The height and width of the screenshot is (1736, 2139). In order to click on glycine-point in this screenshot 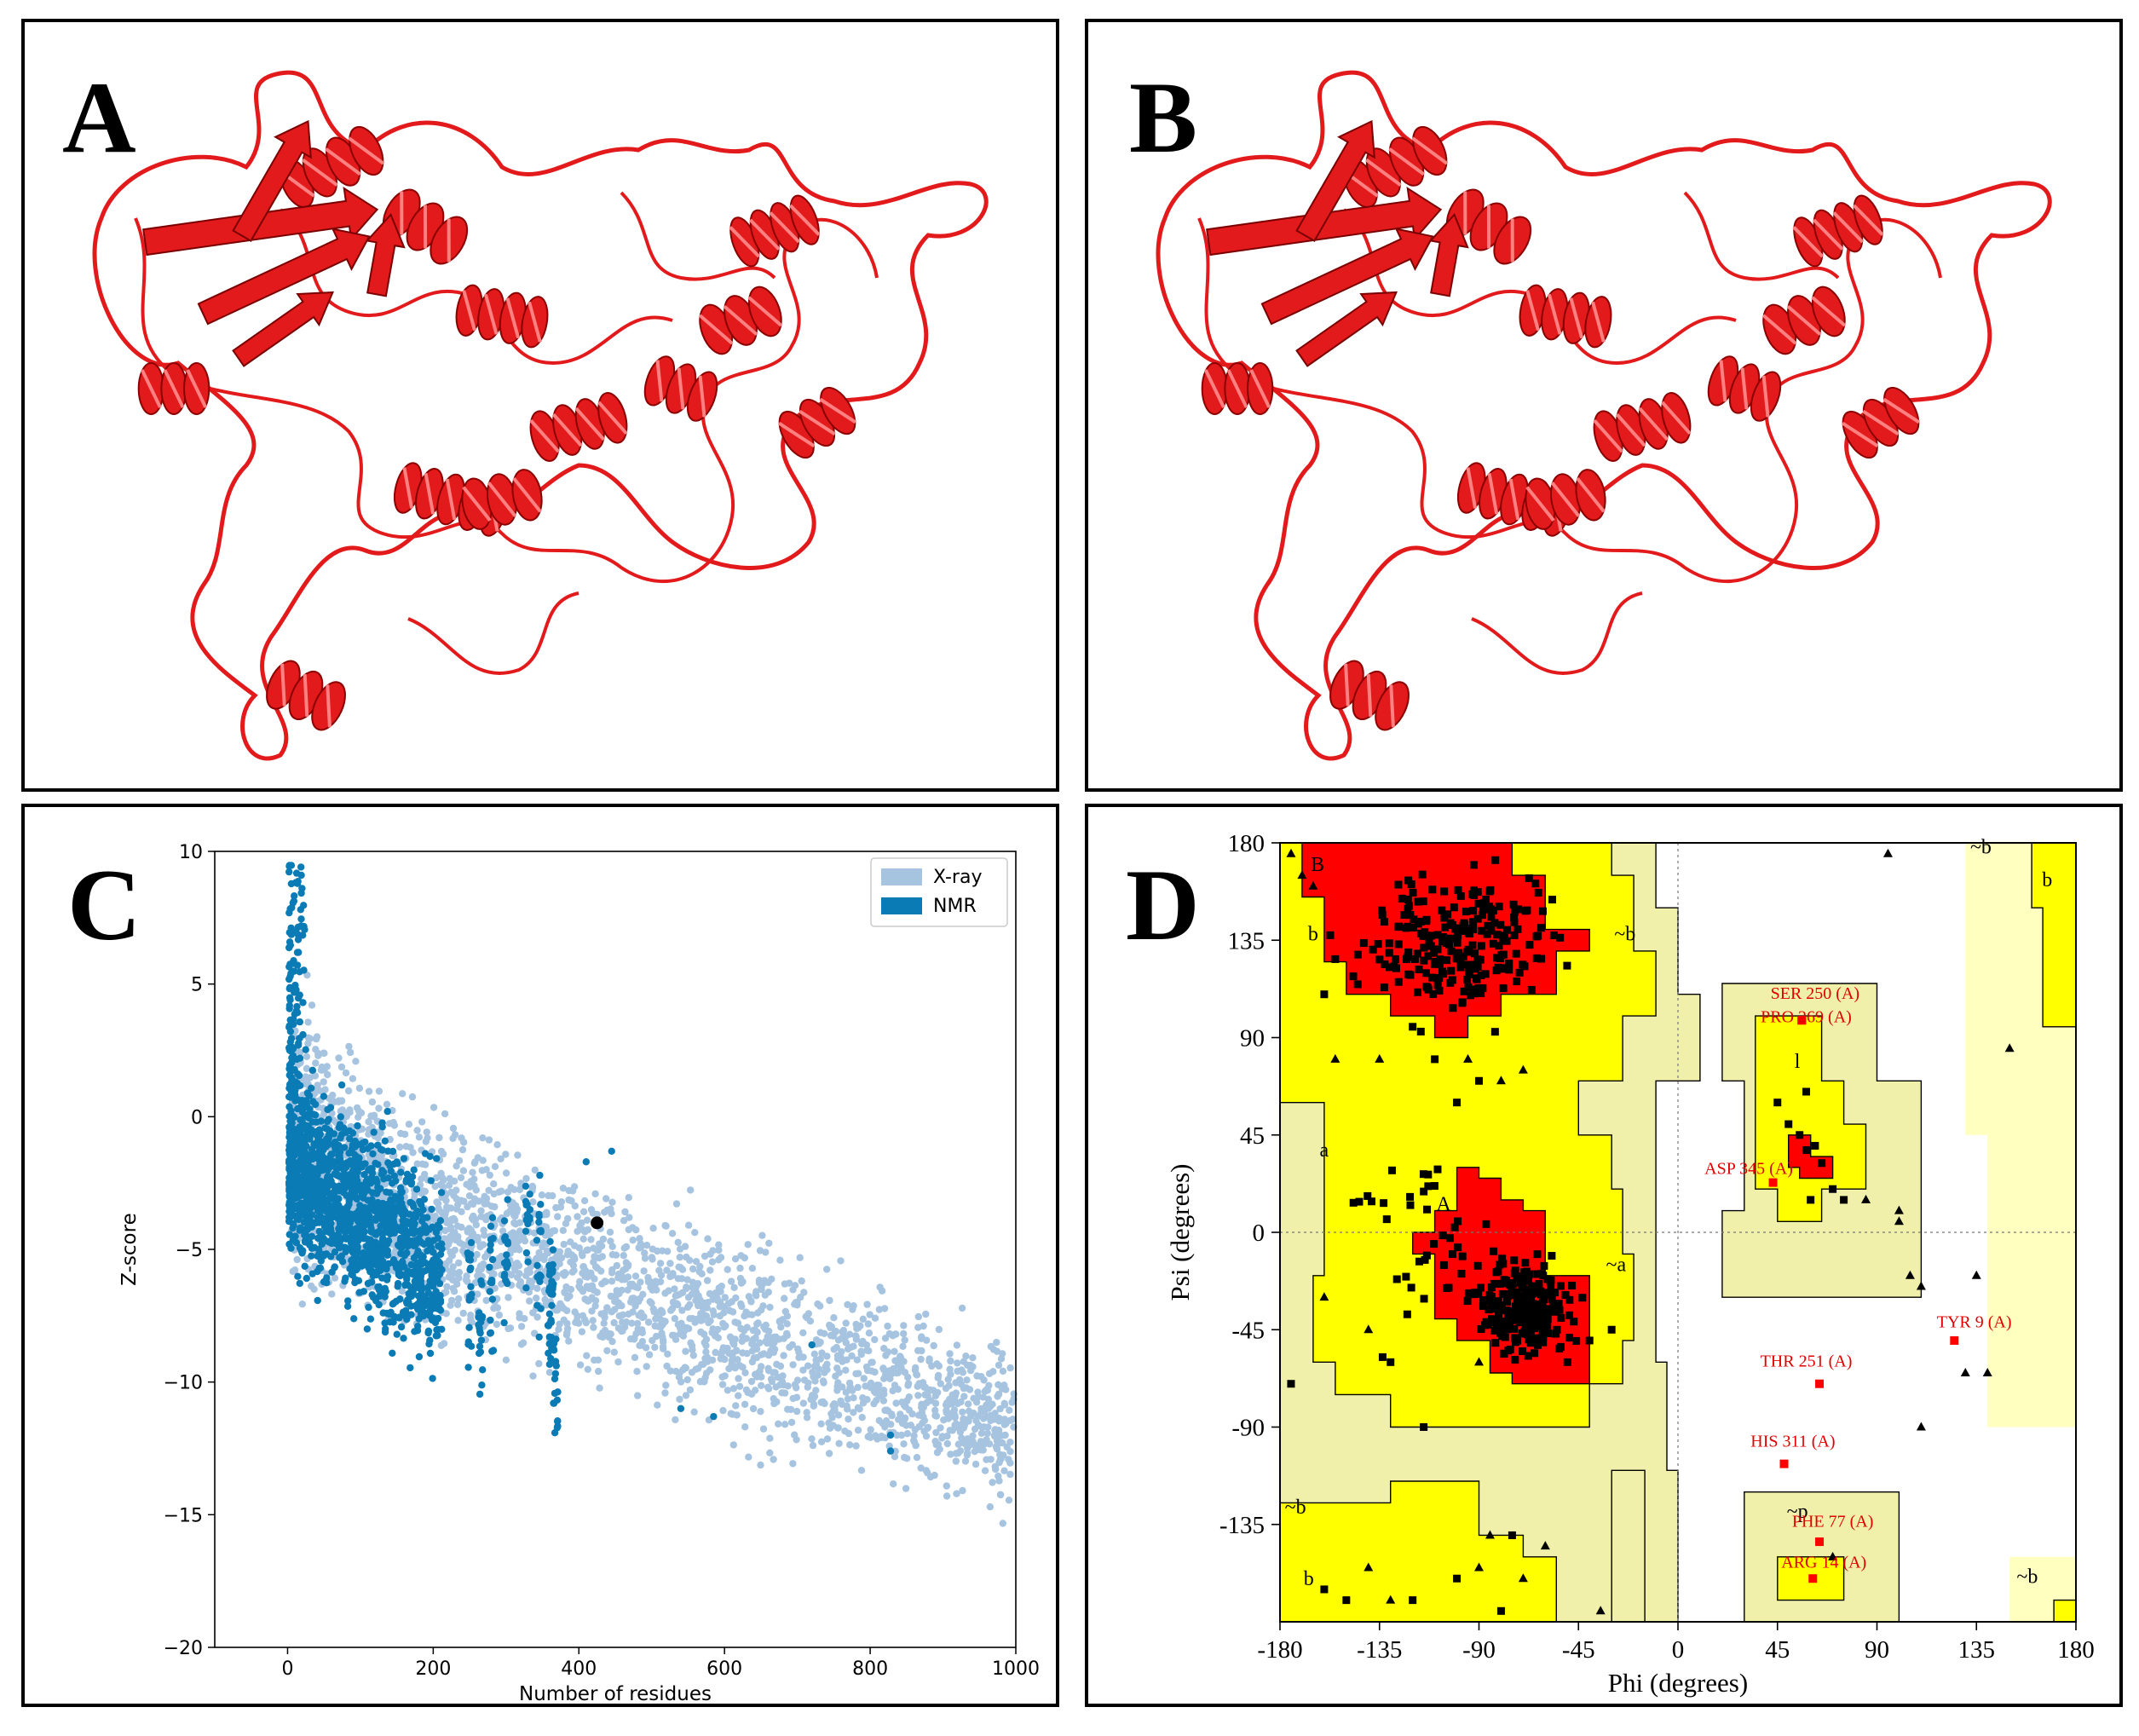, I will do `click(1501, 1080)`.